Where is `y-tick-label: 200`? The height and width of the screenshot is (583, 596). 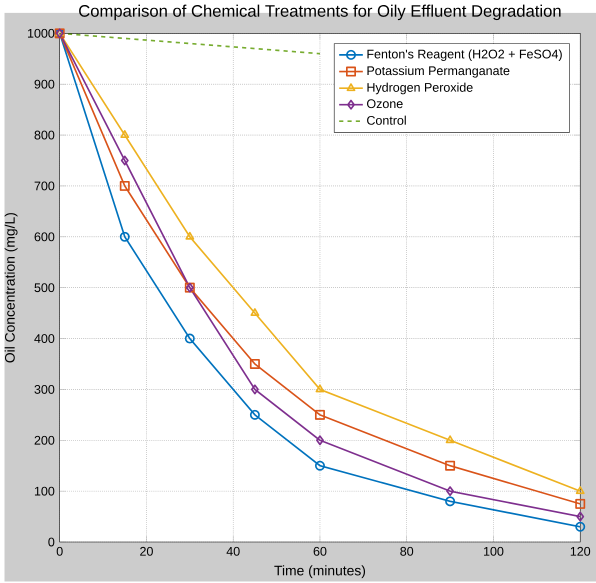
y-tick-label: 200 is located at coordinates (44, 440).